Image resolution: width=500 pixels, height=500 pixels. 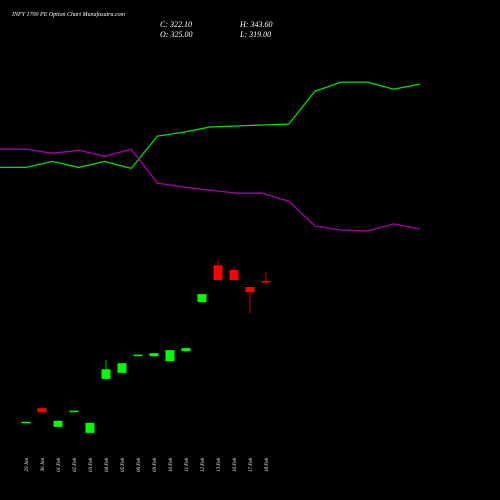 I want to click on x-tick-label: 30 Jan, so click(x=43, y=465).